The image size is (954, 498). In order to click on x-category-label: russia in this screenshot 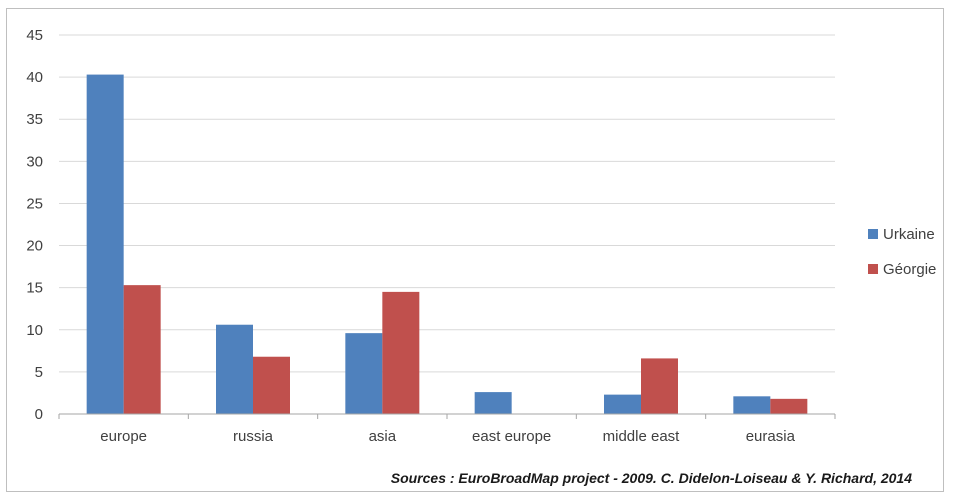, I will do `click(253, 436)`.